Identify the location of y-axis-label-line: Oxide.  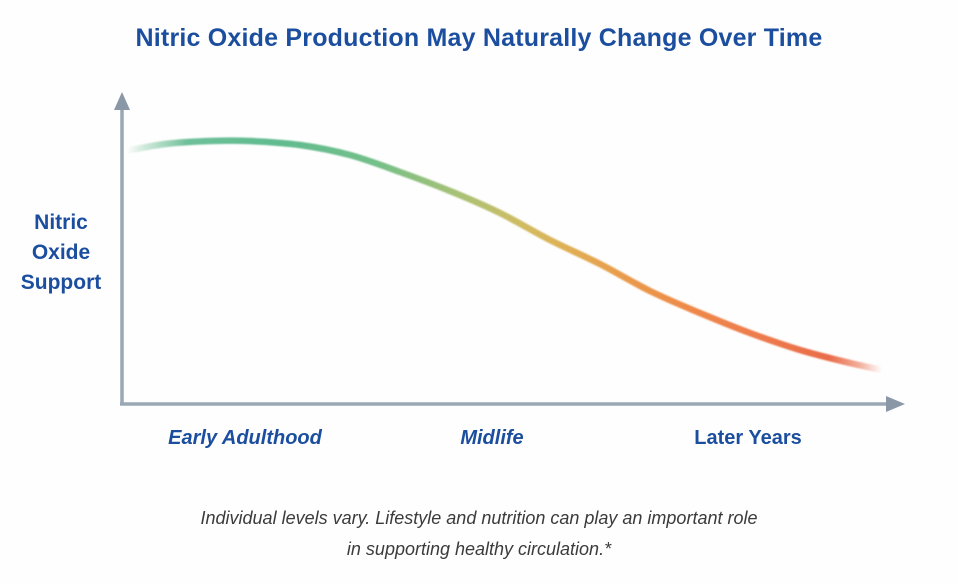
(61, 252).